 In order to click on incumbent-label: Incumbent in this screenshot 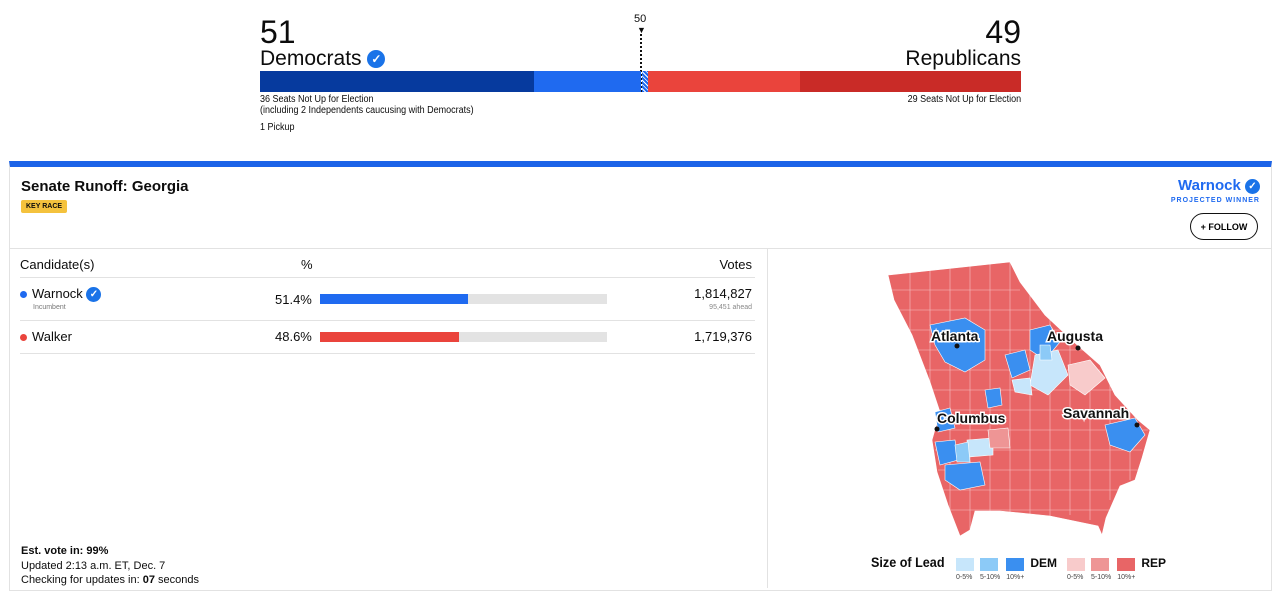, I will do `click(49, 307)`.